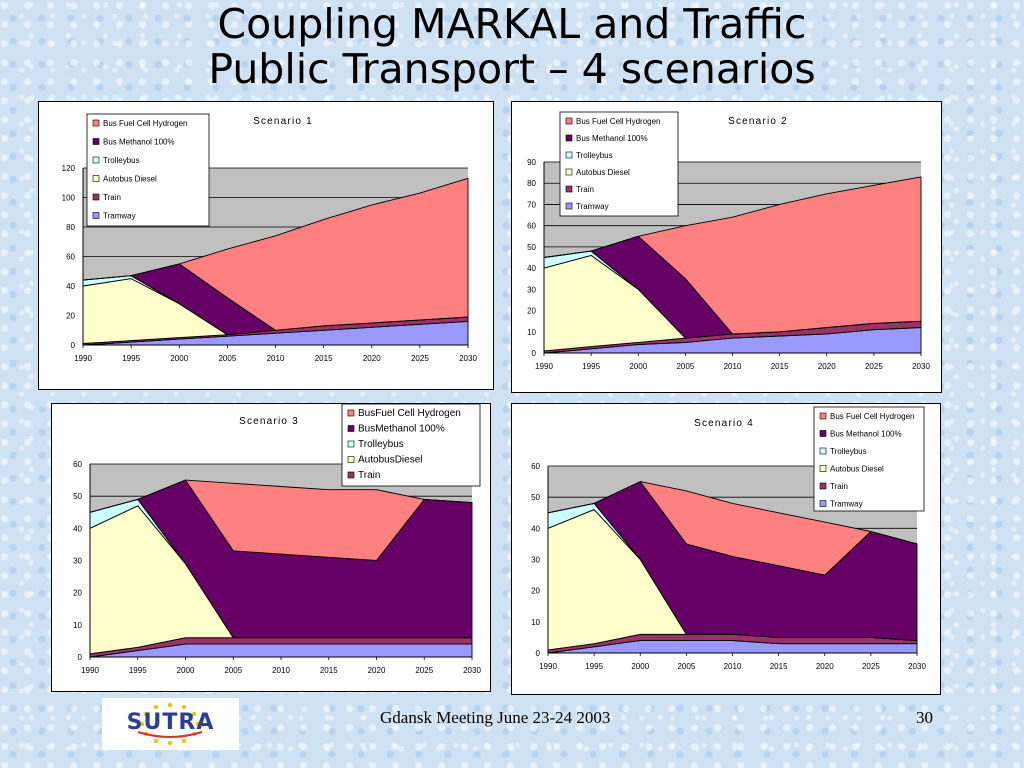  I want to click on y-tick-label-100: 100, so click(69, 198).